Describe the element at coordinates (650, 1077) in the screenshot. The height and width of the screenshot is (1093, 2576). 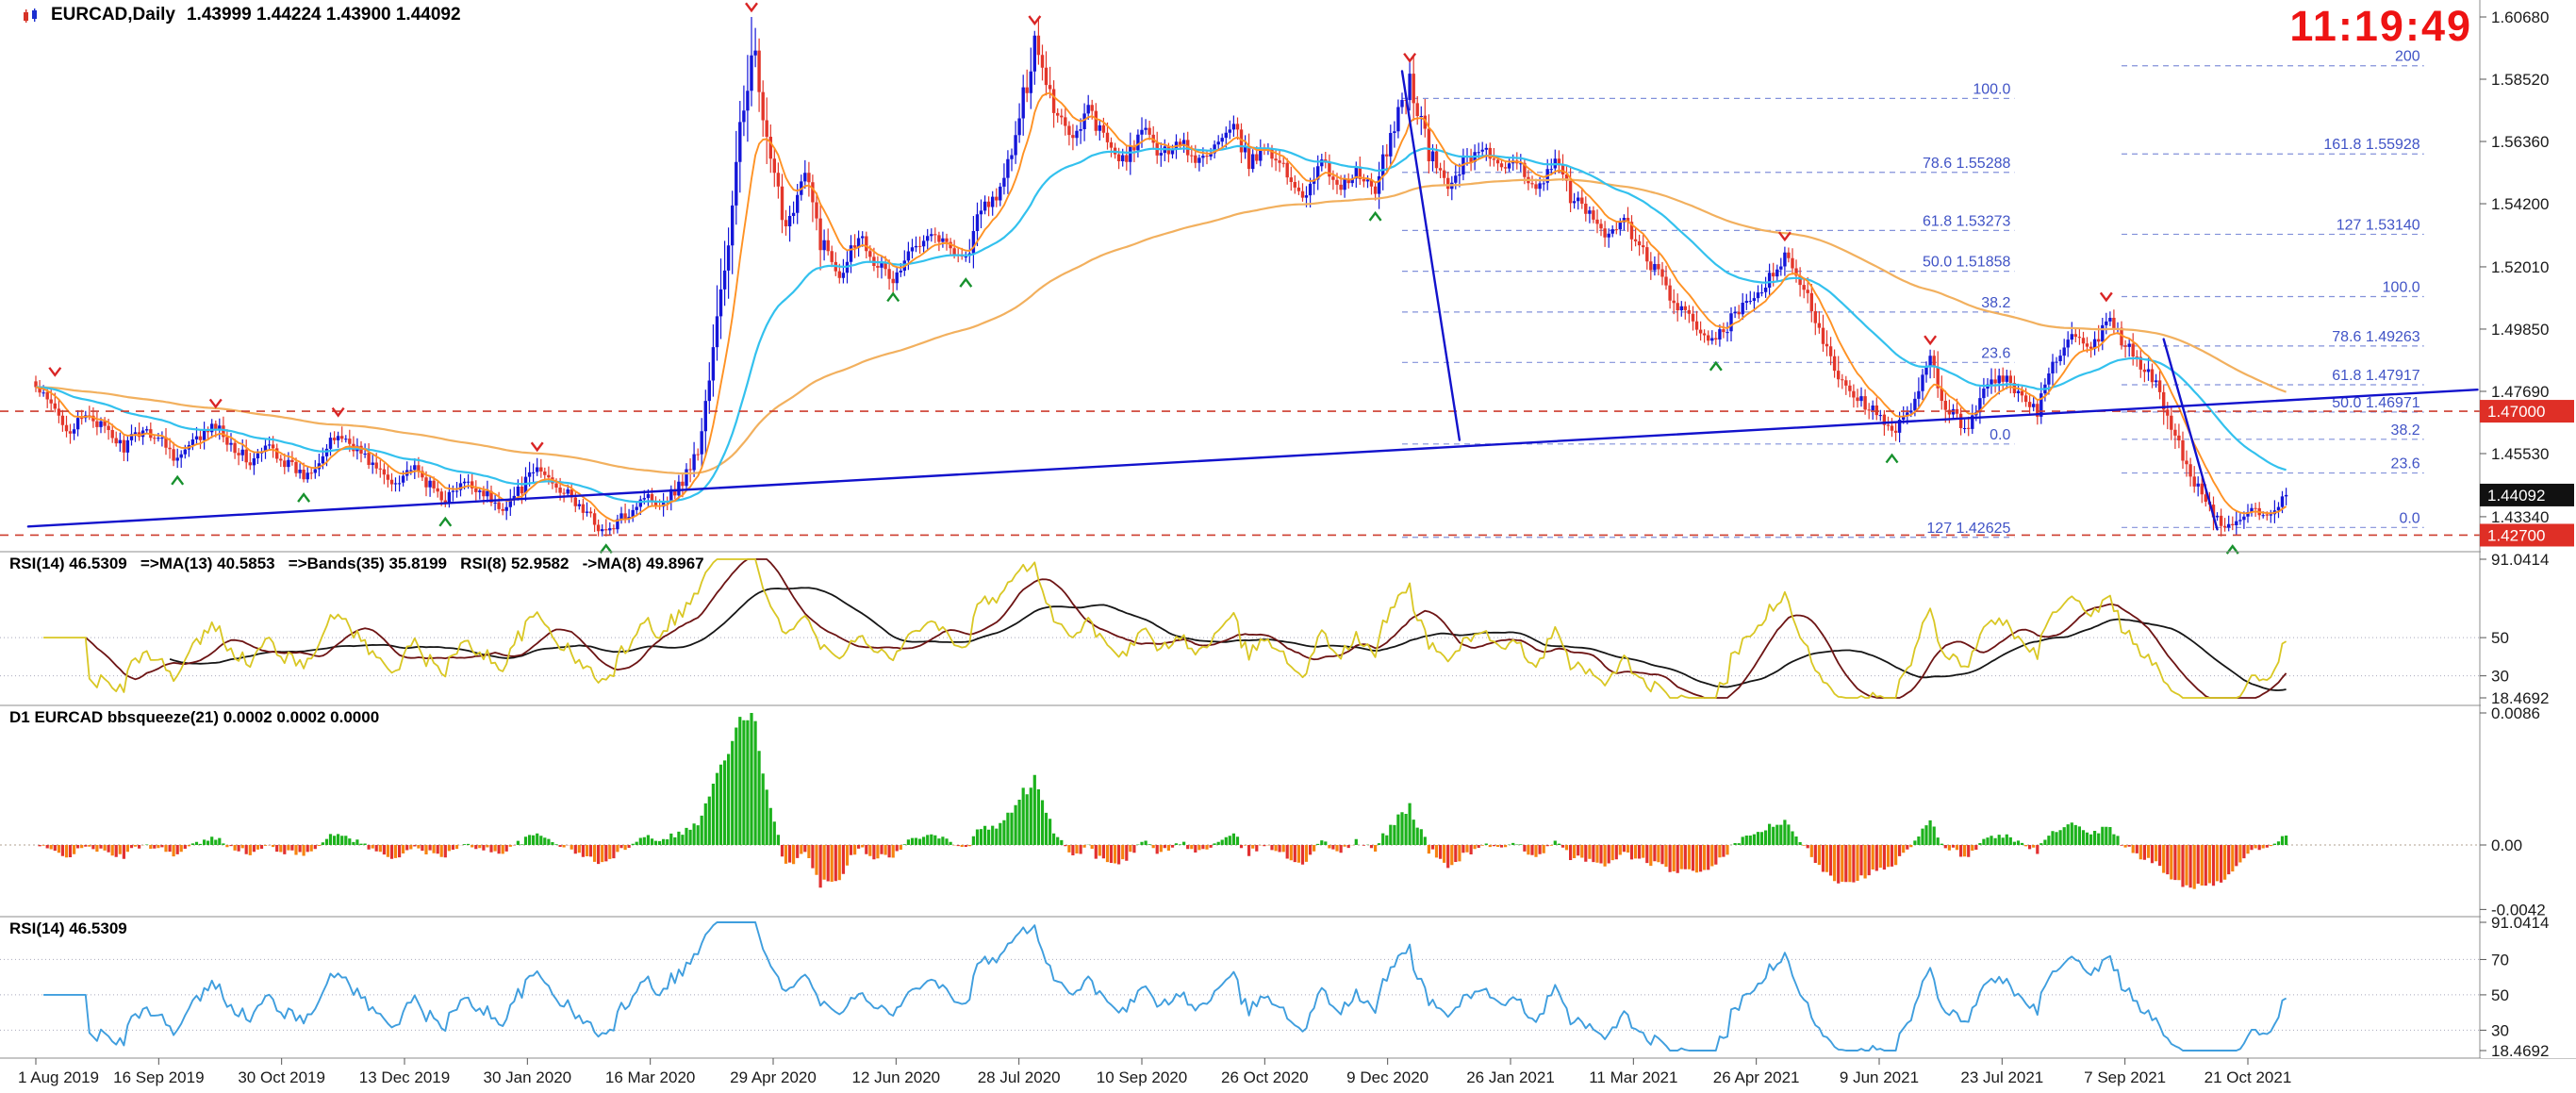
I see `date-label: 16 Mar 2020` at that location.